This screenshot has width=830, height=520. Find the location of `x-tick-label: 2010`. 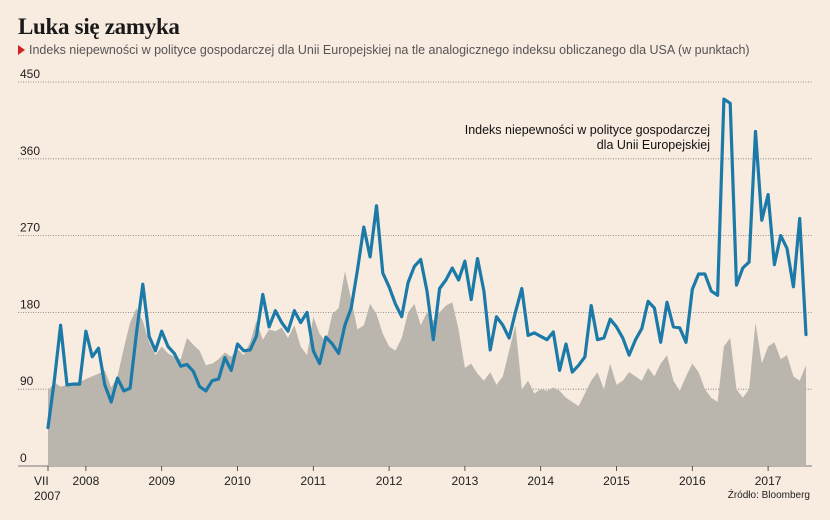

x-tick-label: 2010 is located at coordinates (237, 481).